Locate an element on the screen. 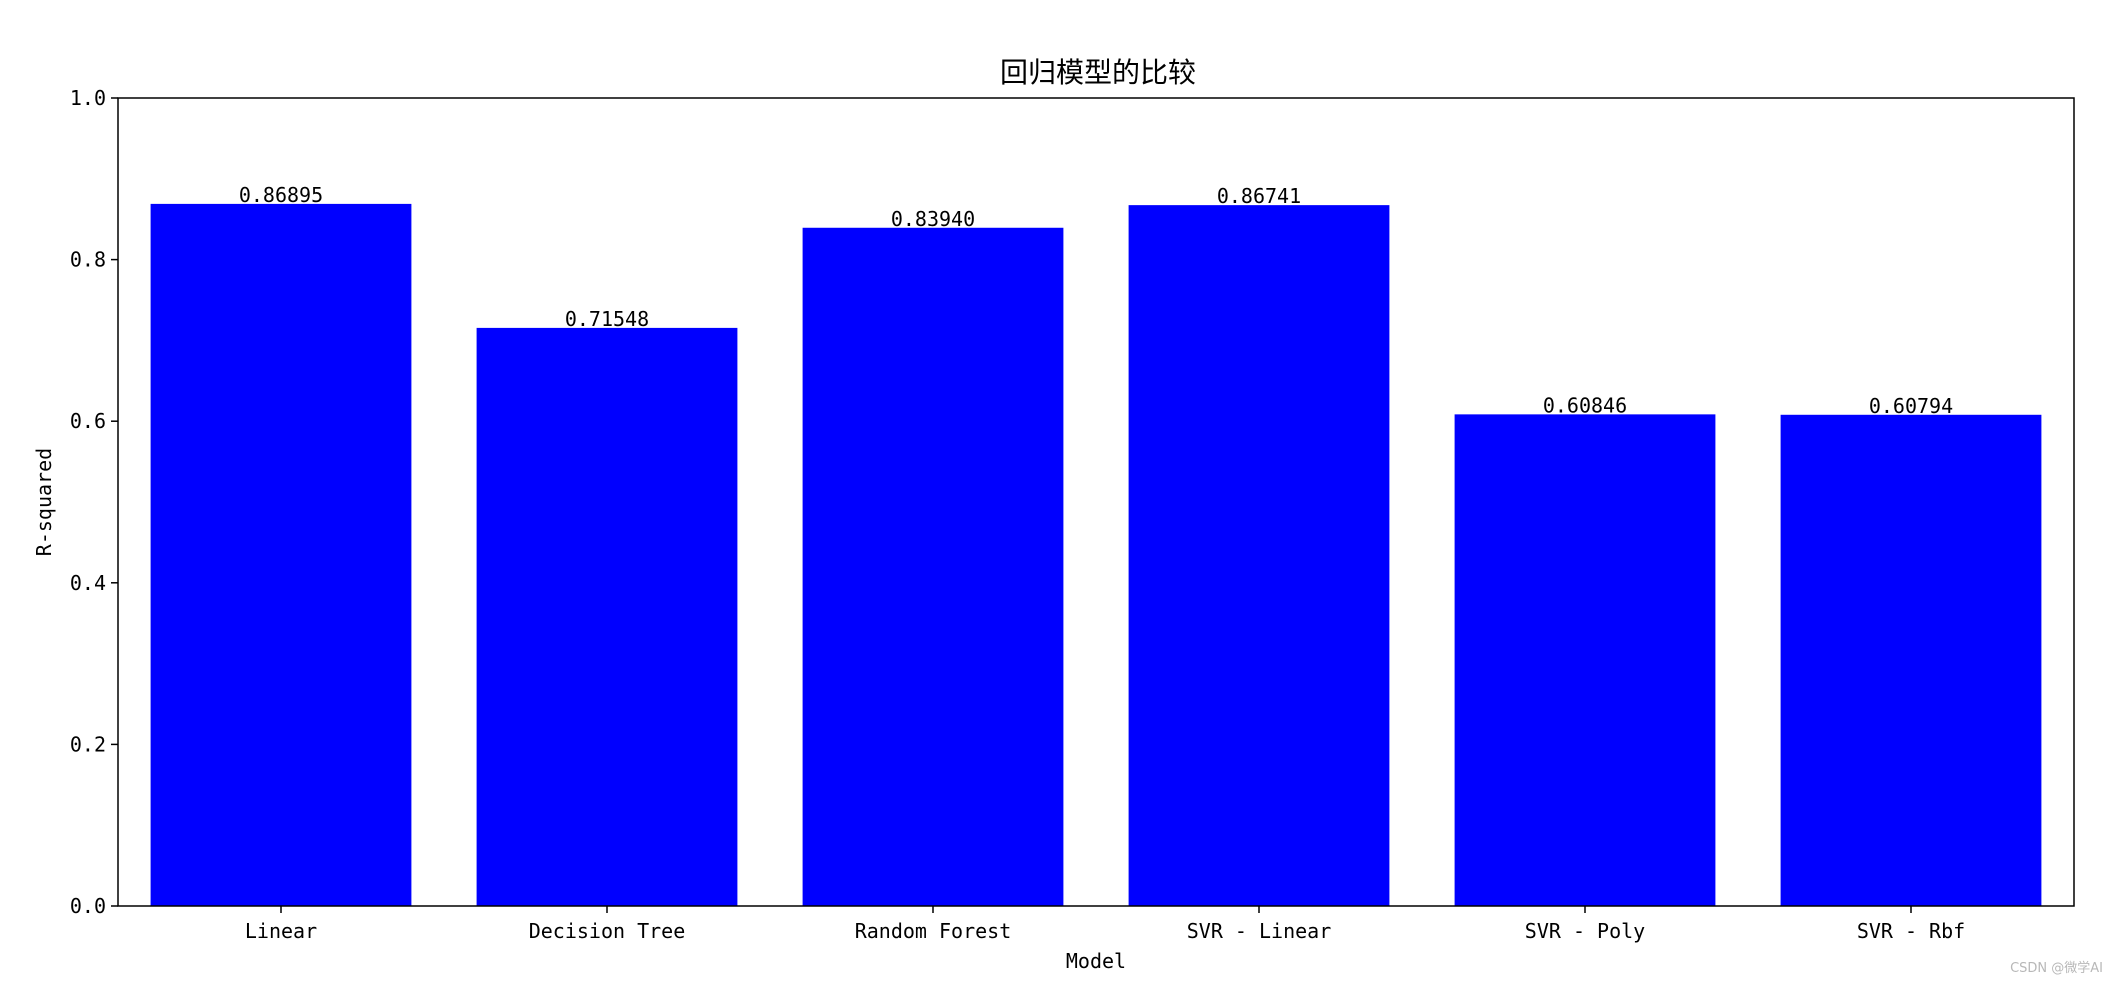 This screenshot has width=2117, height=982. x-tick-label-5: SVR - Rbf is located at coordinates (1911, 931).